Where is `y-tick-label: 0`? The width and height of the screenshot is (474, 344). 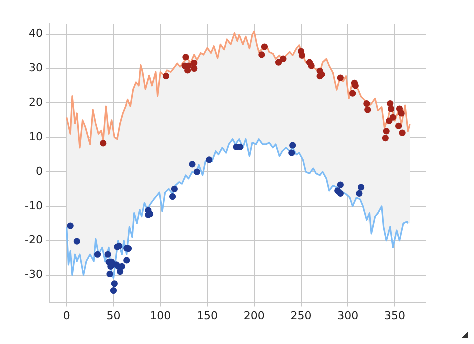 y-tick-label: 0 is located at coordinates (39, 171).